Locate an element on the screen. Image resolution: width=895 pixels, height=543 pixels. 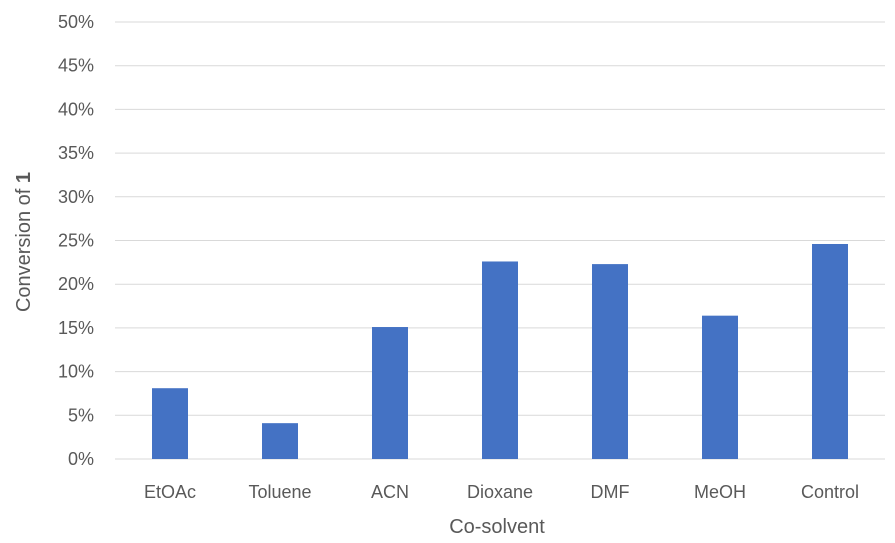
x-tick-label: Dioxane is located at coordinates (500, 492).